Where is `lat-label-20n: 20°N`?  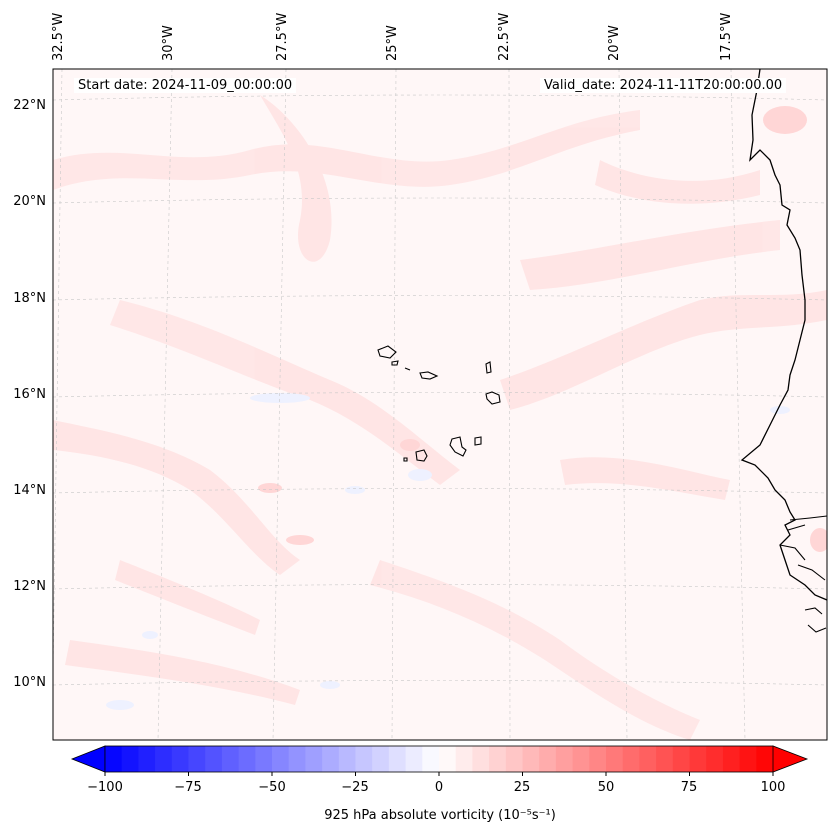
lat-label-20n: 20°N is located at coordinates (29, 201).